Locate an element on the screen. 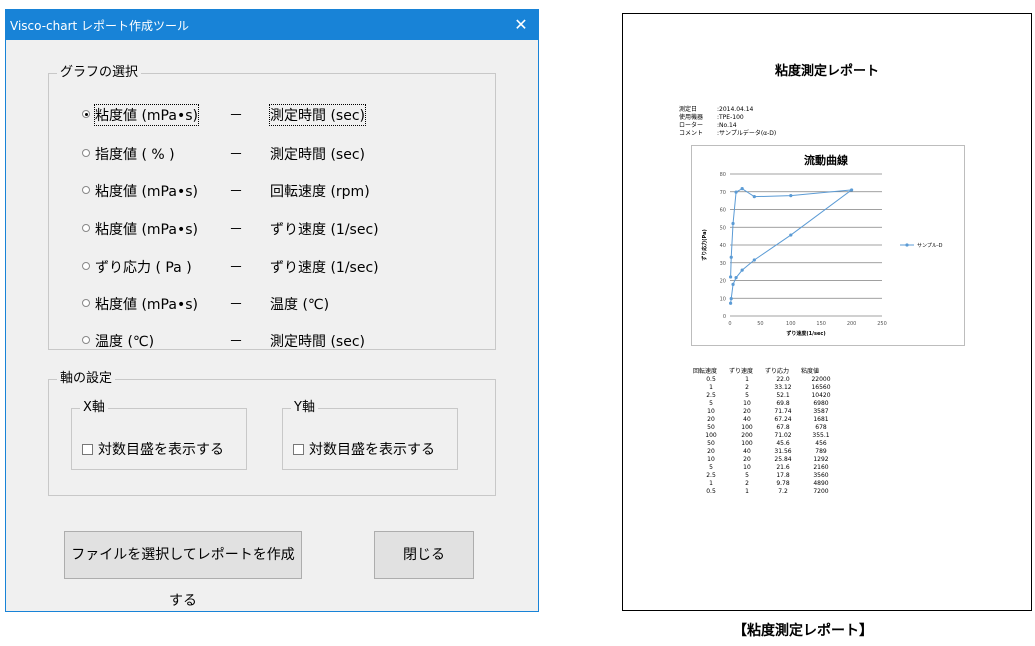  x-tick-label: 50 is located at coordinates (760, 324).